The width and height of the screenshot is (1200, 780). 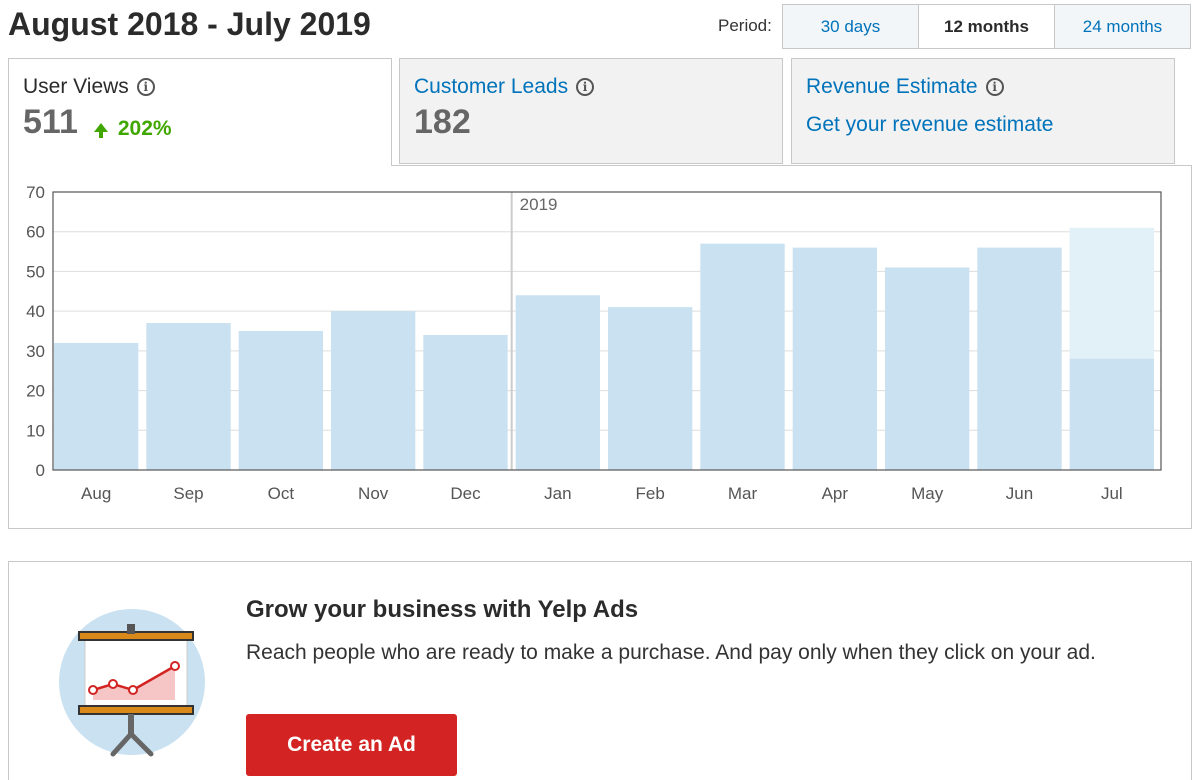 What do you see at coordinates (465, 493) in the screenshot?
I see `x-tick-label: Dec` at bounding box center [465, 493].